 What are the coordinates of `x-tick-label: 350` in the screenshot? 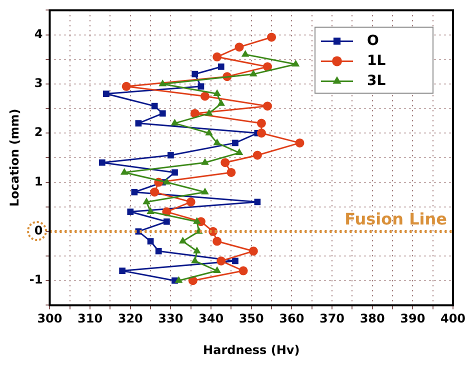 It's located at (251, 319).